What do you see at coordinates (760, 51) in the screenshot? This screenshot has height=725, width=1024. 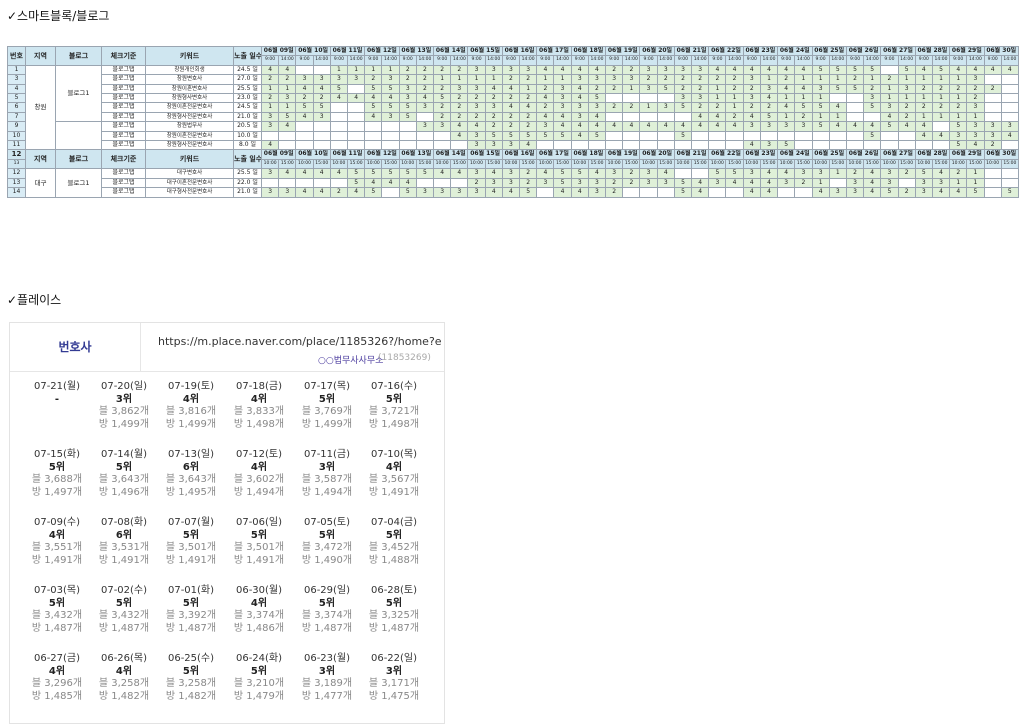 I see `header-date: 06월 23일` at bounding box center [760, 51].